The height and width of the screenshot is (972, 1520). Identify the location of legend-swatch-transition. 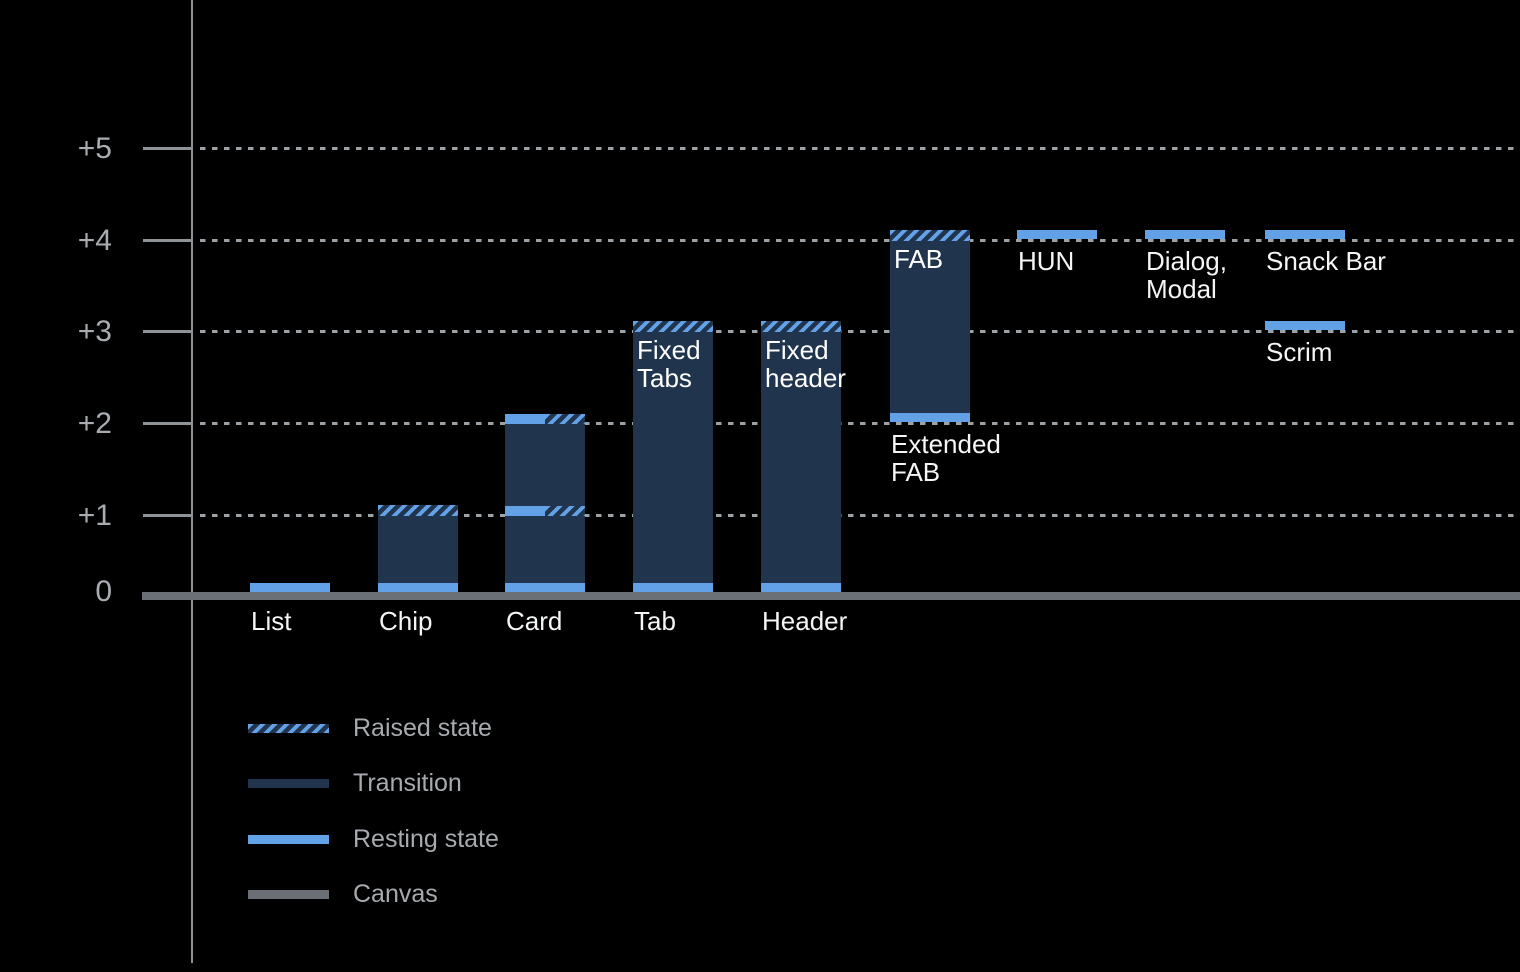
(288, 783).